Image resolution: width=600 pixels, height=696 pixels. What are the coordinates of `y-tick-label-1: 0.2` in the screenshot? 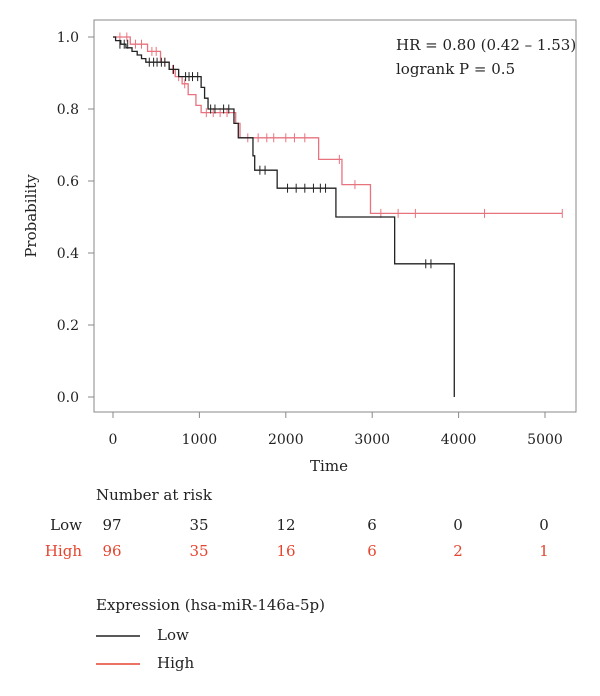 It's located at (68, 326).